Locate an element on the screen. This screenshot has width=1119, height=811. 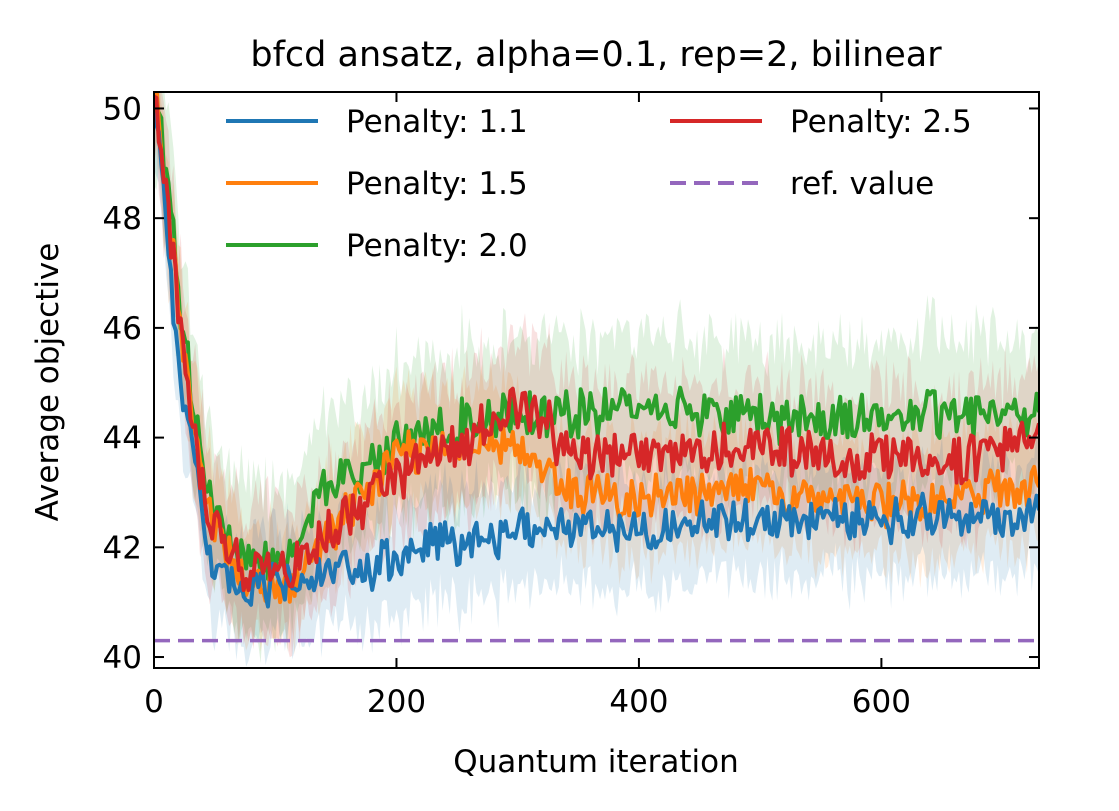
y-axis-label: Average objective is located at coordinates (48, 382).